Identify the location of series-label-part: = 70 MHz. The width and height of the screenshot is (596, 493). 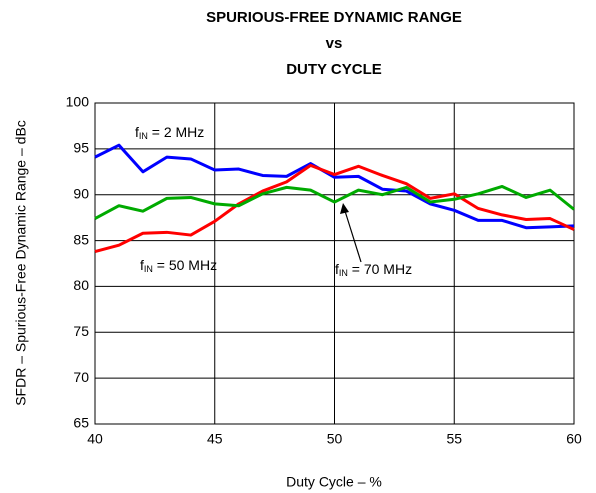
(380, 269).